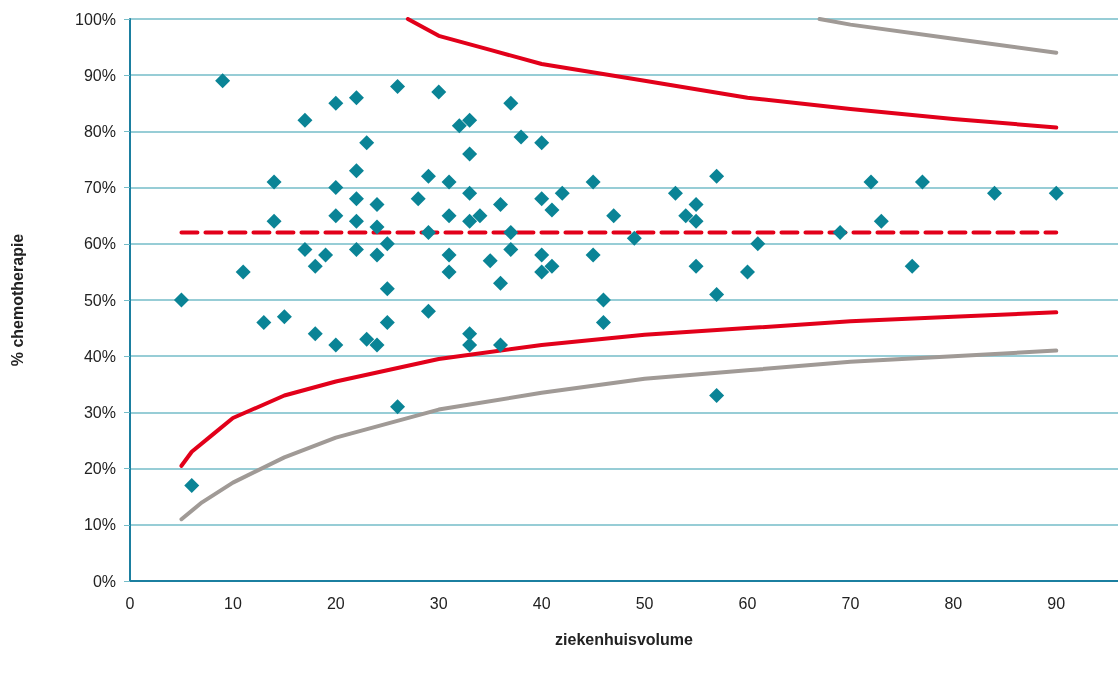 The height and width of the screenshot is (680, 1118). Describe the element at coordinates (850, 603) in the screenshot. I see `x-tick-label: 70` at that location.